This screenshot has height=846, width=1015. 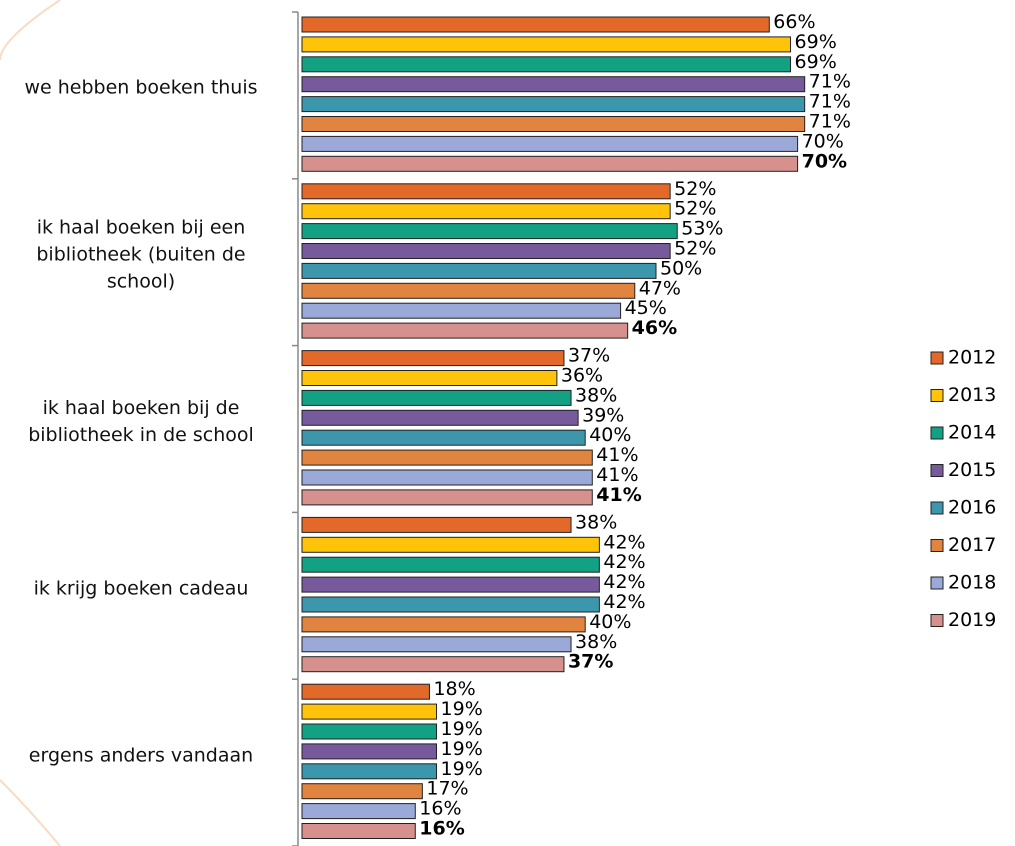 What do you see at coordinates (972, 545) in the screenshot?
I see `legend-label: 2017` at bounding box center [972, 545].